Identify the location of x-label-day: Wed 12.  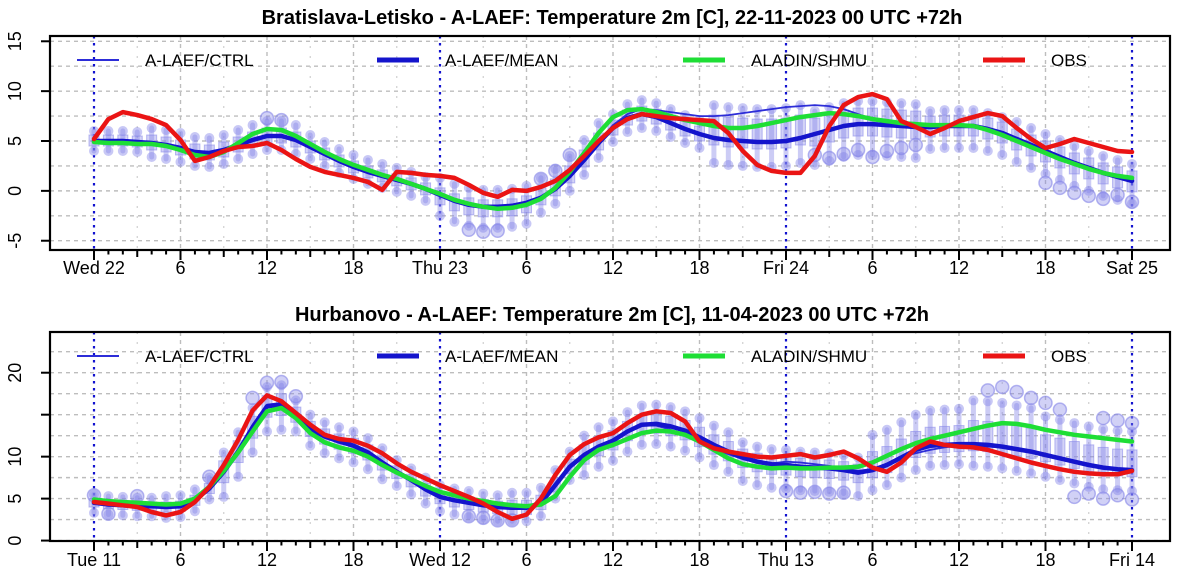
(440, 560).